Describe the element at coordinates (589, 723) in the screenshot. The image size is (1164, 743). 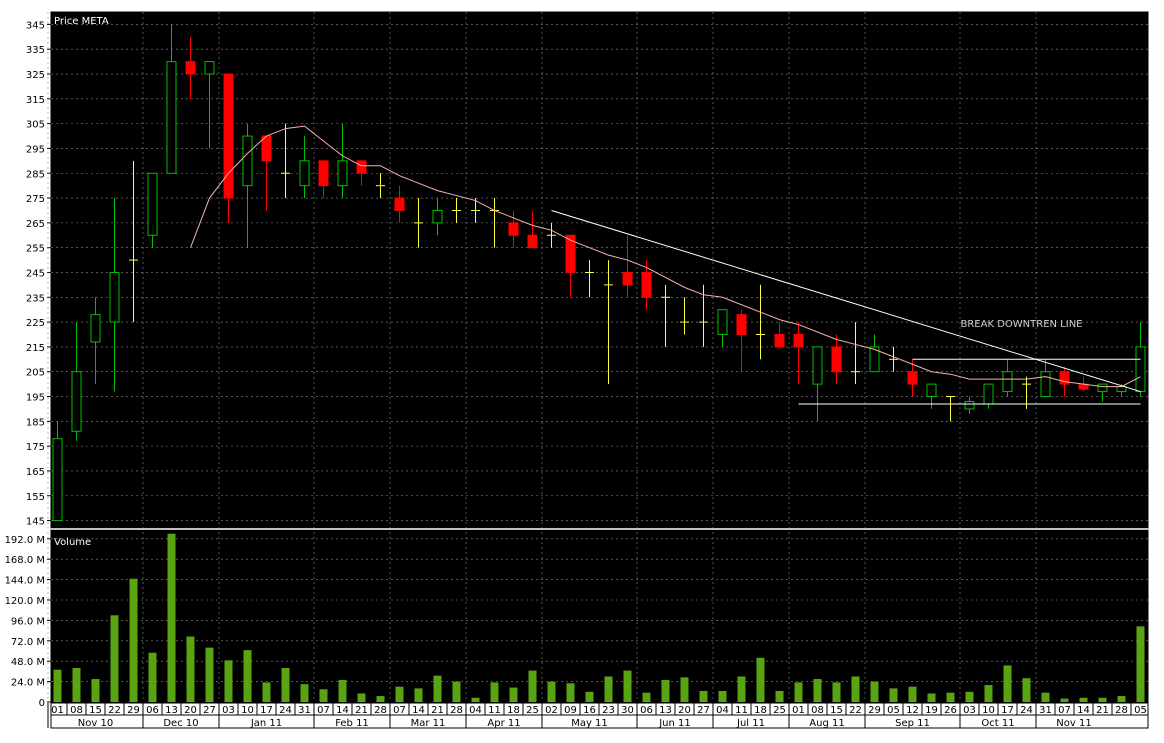
I see `month-label: May 11` at that location.